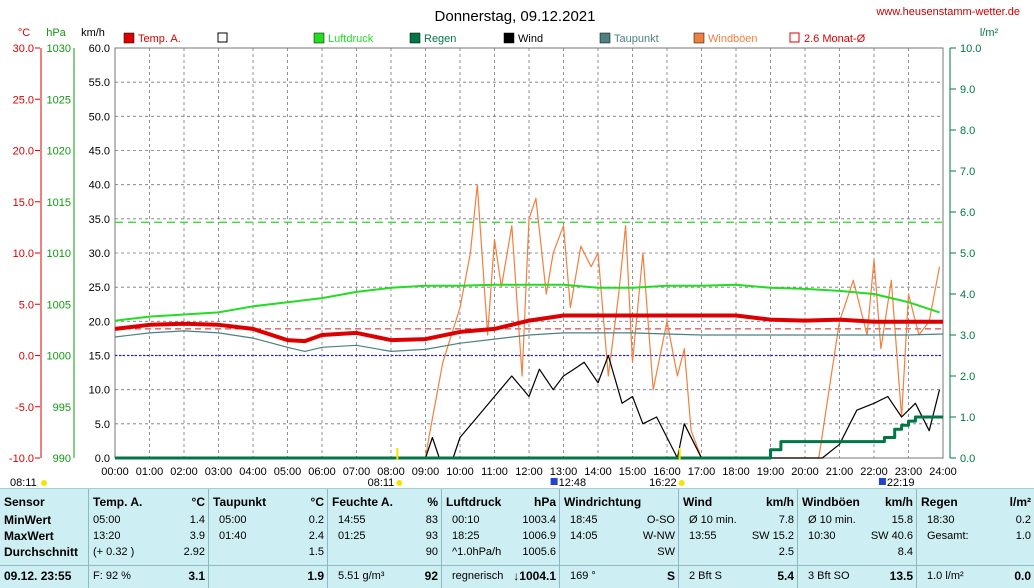 The width and height of the screenshot is (1034, 588). What do you see at coordinates (667, 472) in the screenshot?
I see `time-tick-label: 16:00` at bounding box center [667, 472].